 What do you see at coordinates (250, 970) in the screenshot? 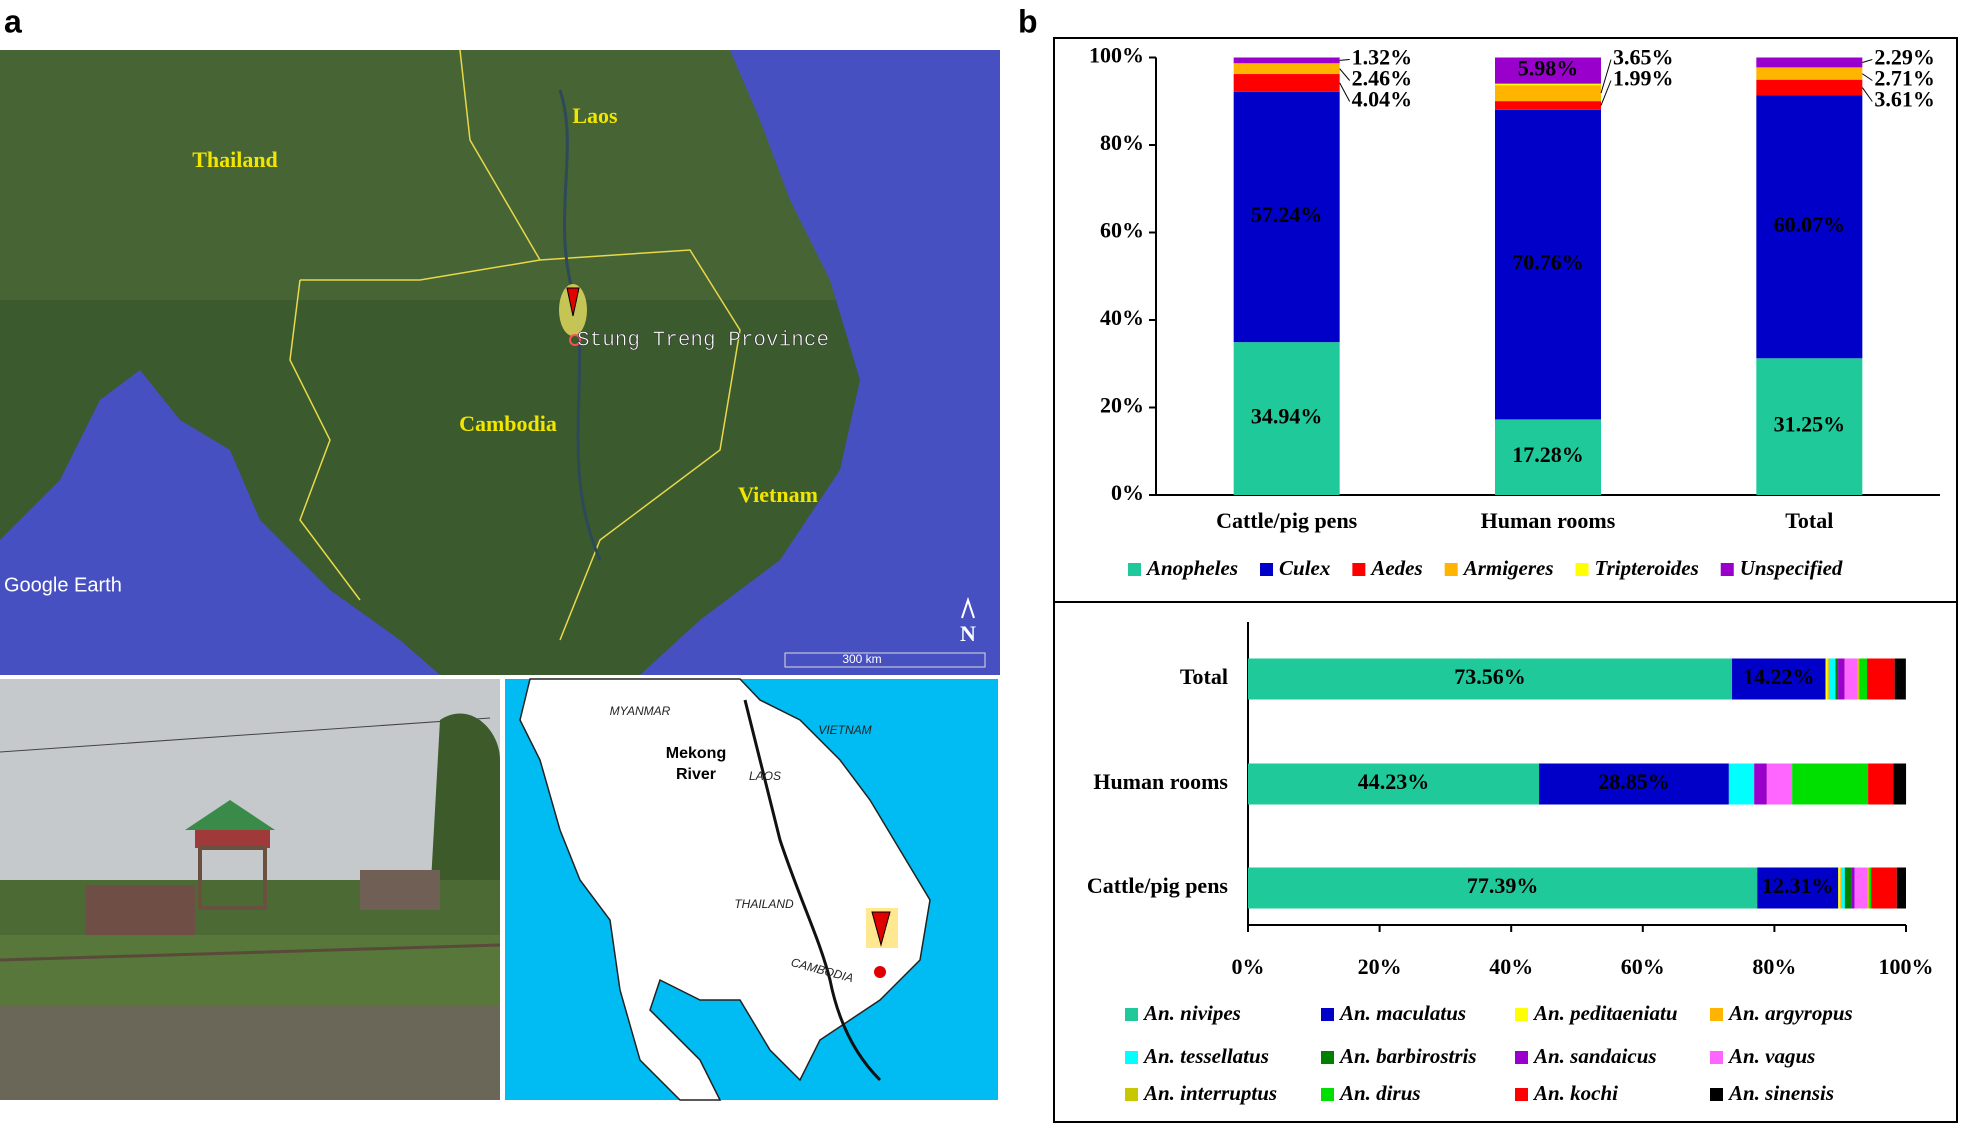
I see `grass` at bounding box center [250, 970].